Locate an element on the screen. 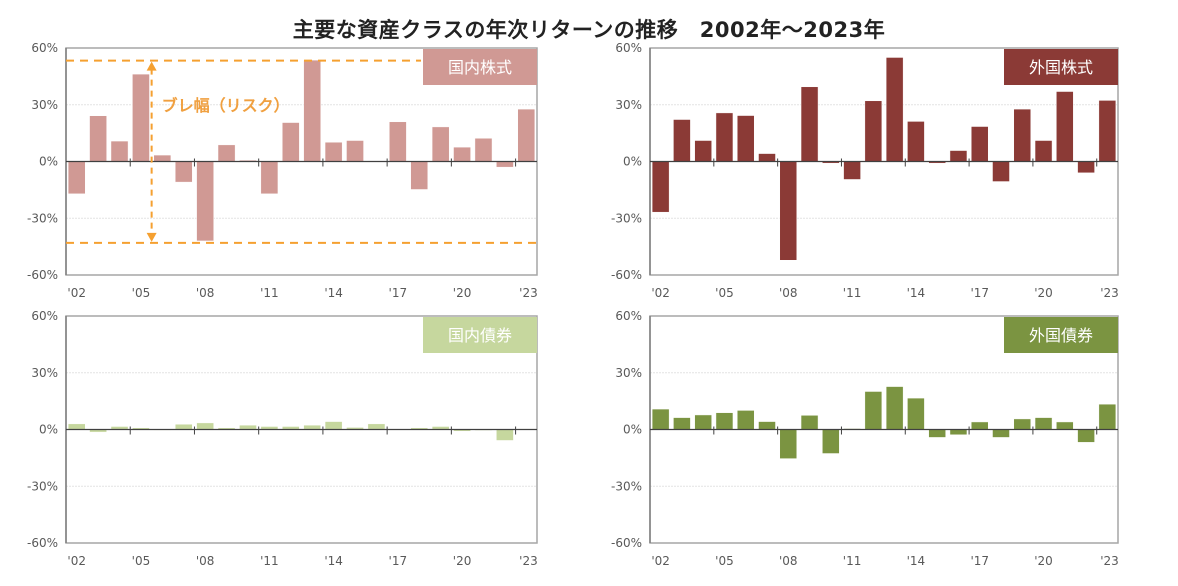 The image size is (1178, 586). chart-title: 外国債券 is located at coordinates (1061, 335).